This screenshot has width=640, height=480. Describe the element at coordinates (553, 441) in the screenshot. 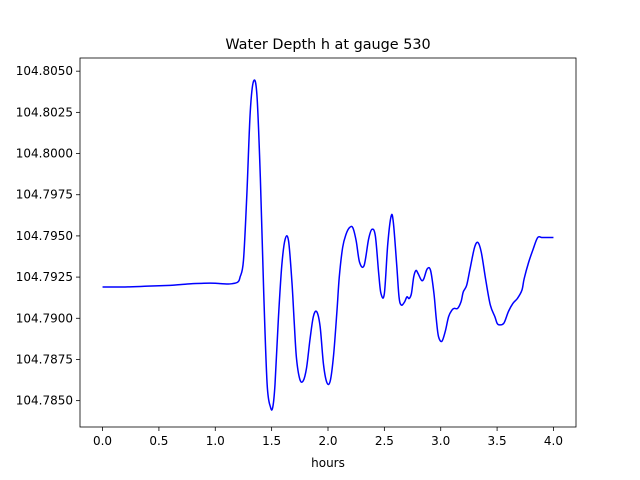

I see `x-tick-label: 4.0` at that location.